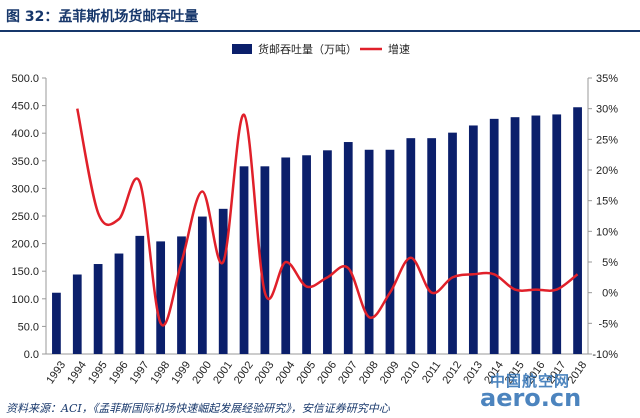  I want to click on bar-2017, so click(557, 234).